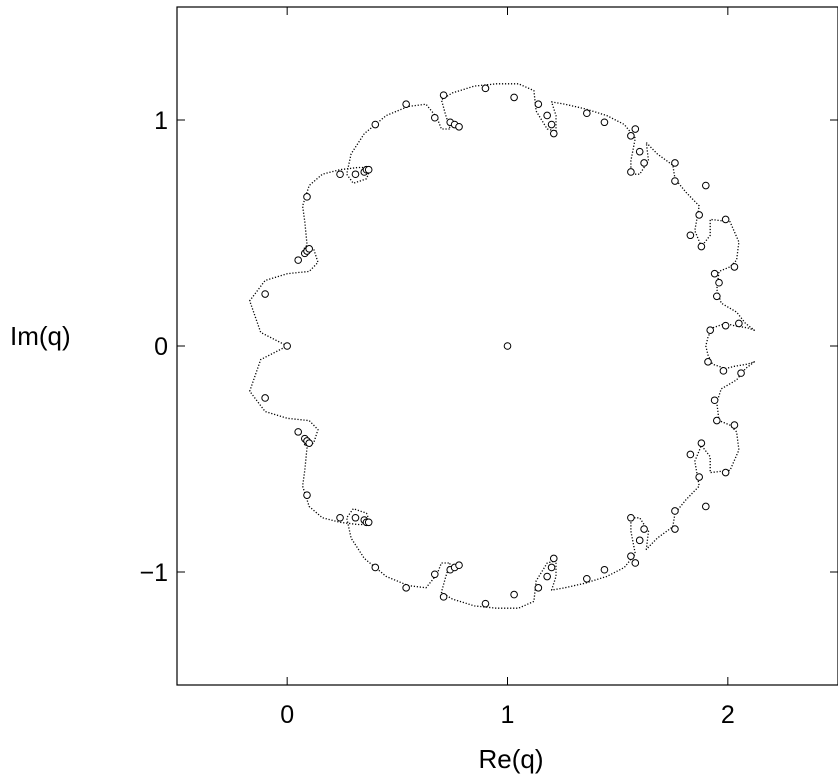 This screenshot has width=838, height=780. Describe the element at coordinates (508, 715) in the screenshot. I see `x-tick-label: 1` at that location.